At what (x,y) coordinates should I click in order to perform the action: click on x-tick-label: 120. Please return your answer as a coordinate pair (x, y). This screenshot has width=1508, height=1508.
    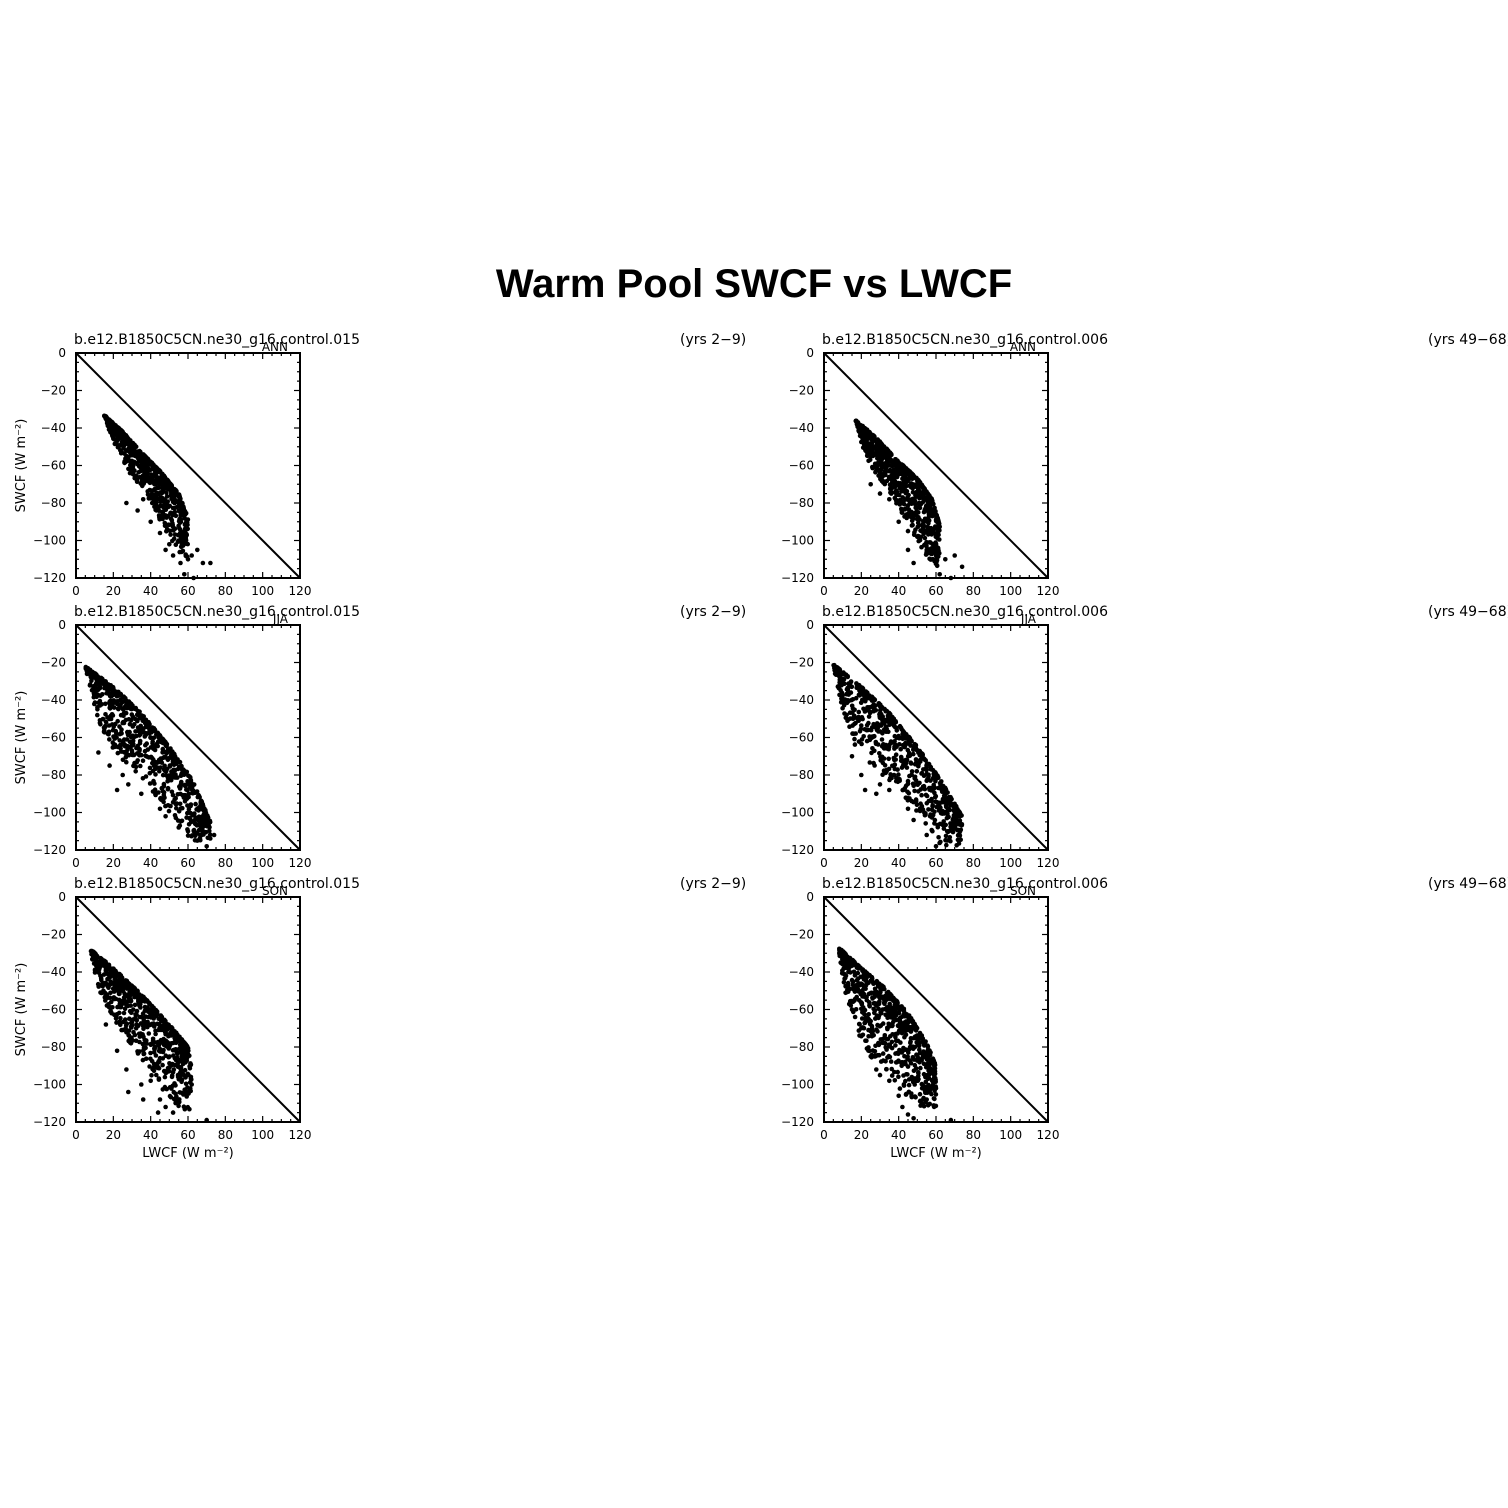
    Looking at the image, I should click on (300, 591).